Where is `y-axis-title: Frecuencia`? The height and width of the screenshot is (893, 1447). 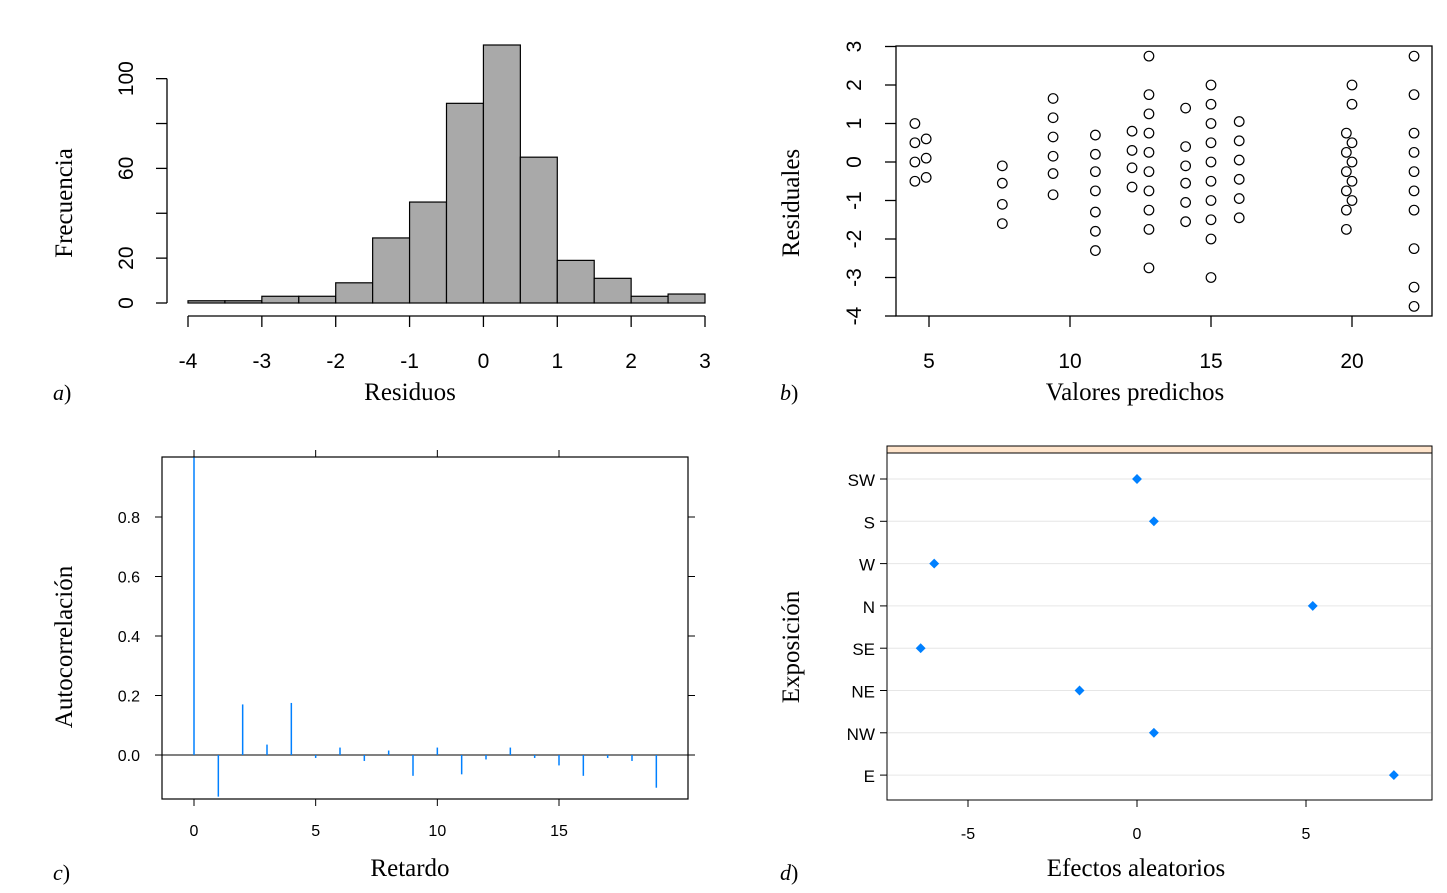
y-axis-title: Frecuencia is located at coordinates (64, 203).